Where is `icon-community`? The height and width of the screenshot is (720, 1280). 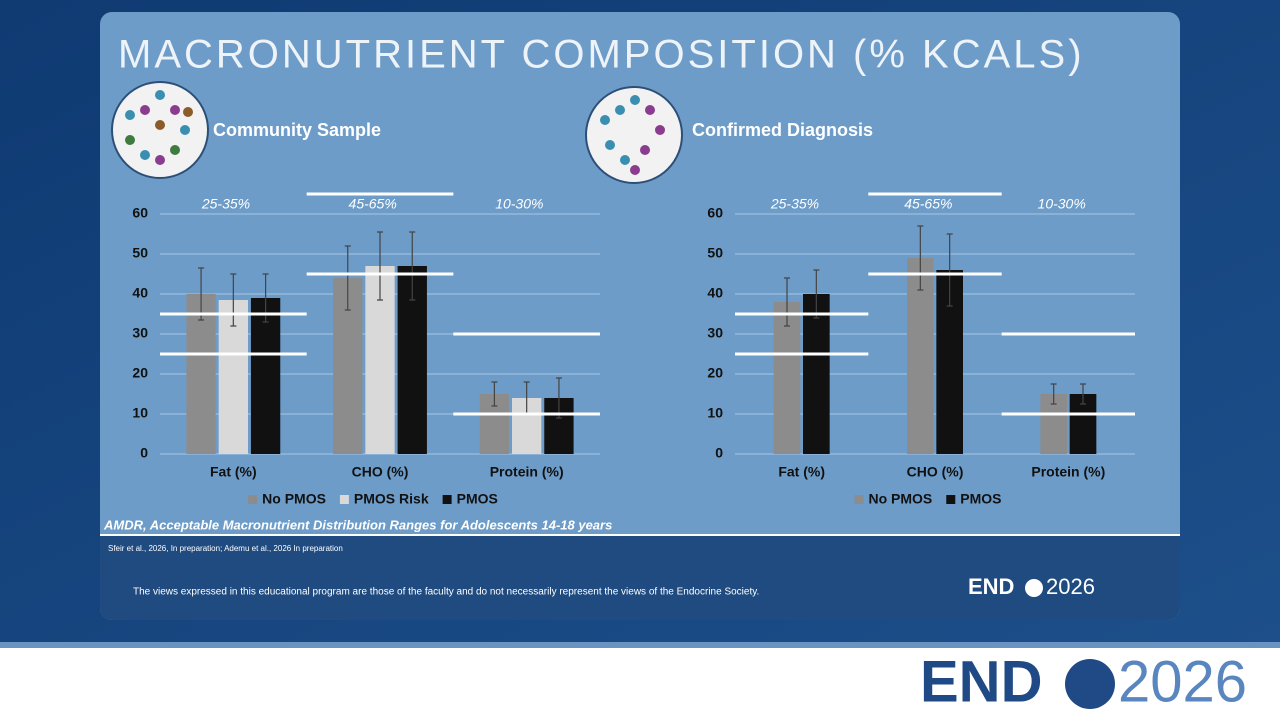 icon-community is located at coordinates (160, 130).